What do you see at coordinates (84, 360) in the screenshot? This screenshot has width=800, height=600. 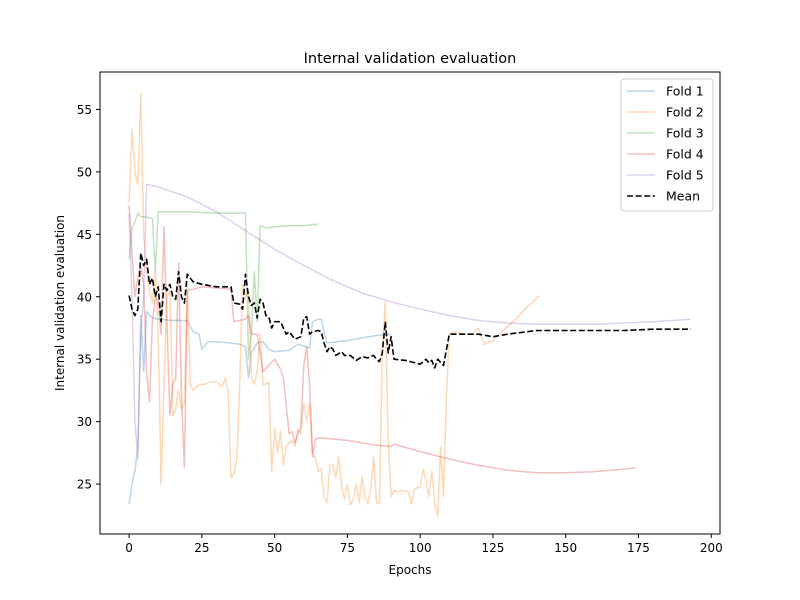 I see `y-tick-label: 35` at bounding box center [84, 360].